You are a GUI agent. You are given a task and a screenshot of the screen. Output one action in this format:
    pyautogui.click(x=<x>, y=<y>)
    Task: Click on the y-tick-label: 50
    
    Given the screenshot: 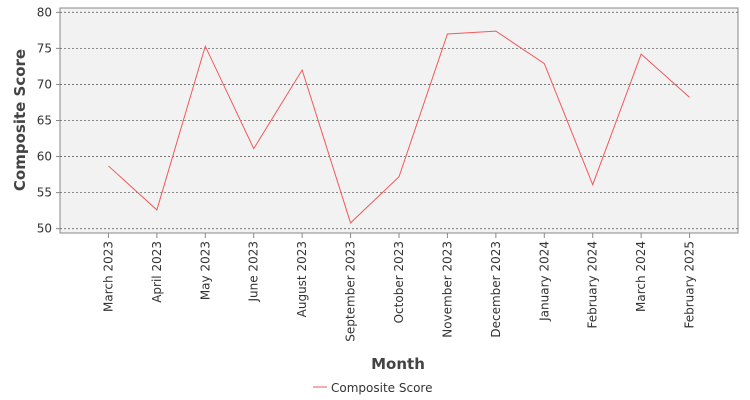 What is the action you would take?
    pyautogui.click(x=44, y=229)
    